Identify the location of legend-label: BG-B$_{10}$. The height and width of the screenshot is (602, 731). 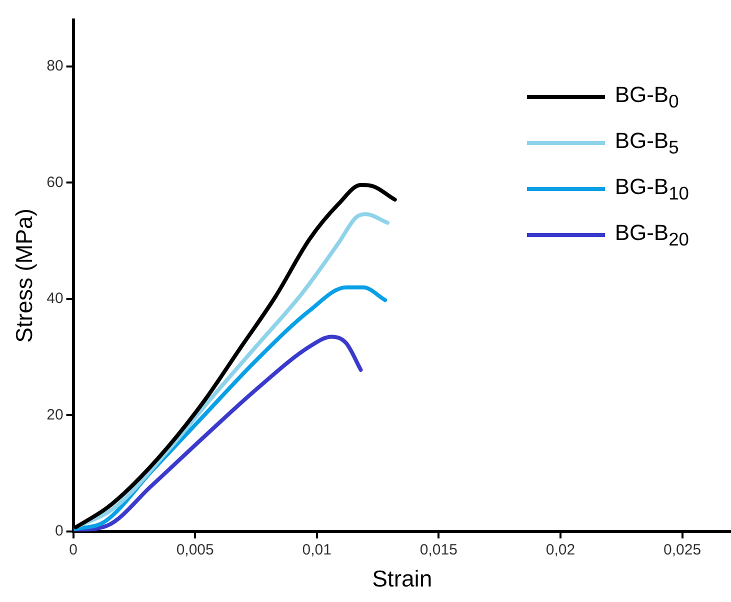
(651, 189).